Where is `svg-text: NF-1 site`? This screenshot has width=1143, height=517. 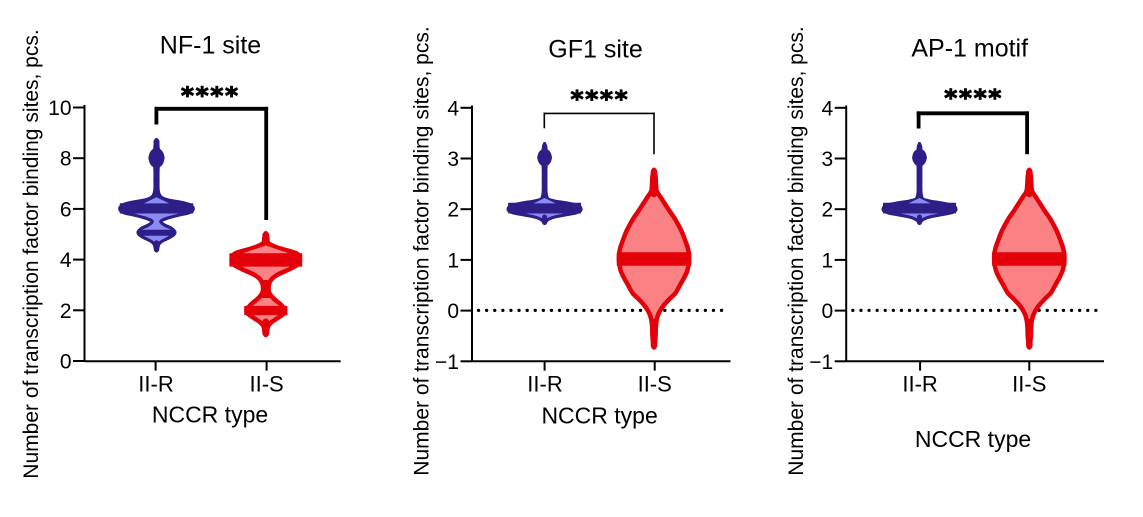 svg-text: NF-1 site is located at coordinates (210, 46).